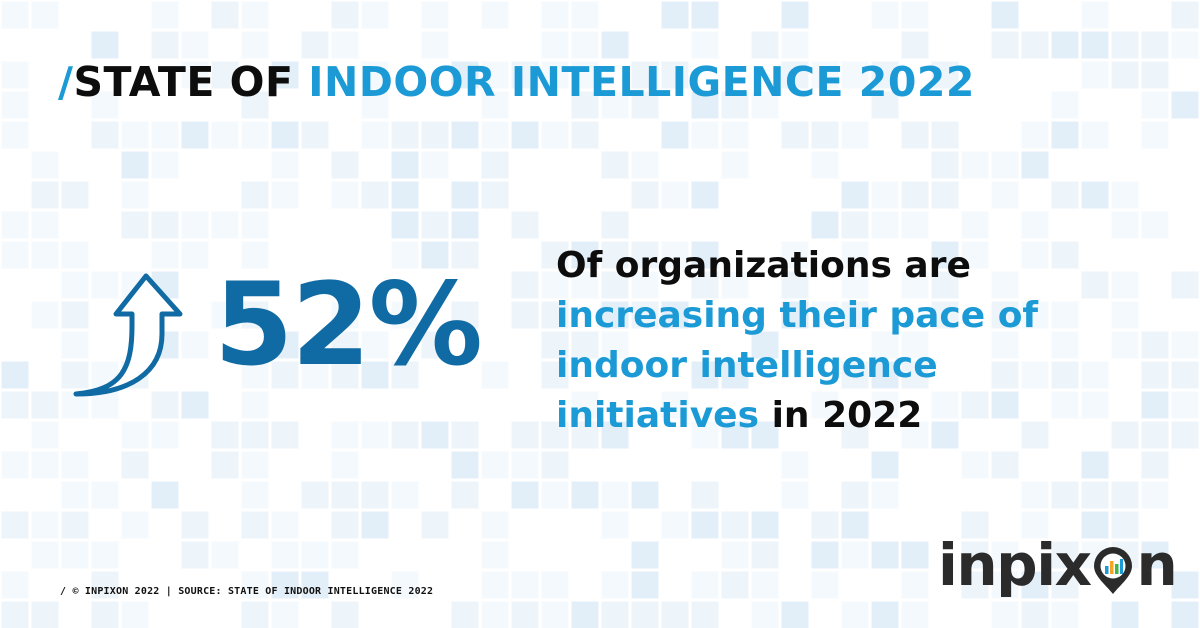 This screenshot has width=1200, height=628. Describe the element at coordinates (658, 415) in the screenshot. I see `statement-line-4-blue: initiatives` at that location.